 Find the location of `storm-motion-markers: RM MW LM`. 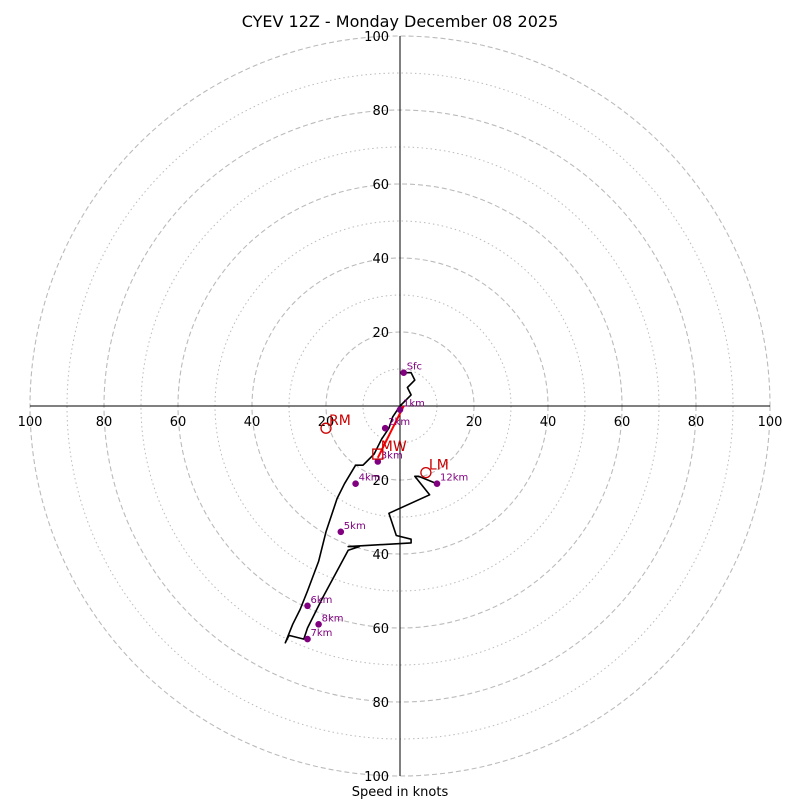

storm-motion-markers: RM MW LM is located at coordinates (384, 446).